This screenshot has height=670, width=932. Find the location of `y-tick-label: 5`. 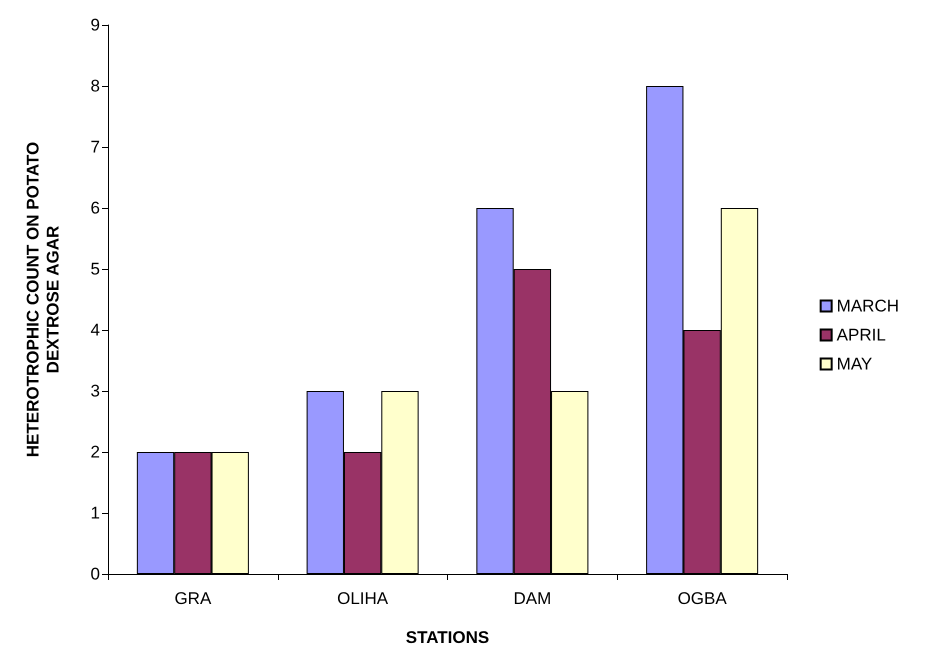

y-tick-label: 5 is located at coordinates (95, 269).